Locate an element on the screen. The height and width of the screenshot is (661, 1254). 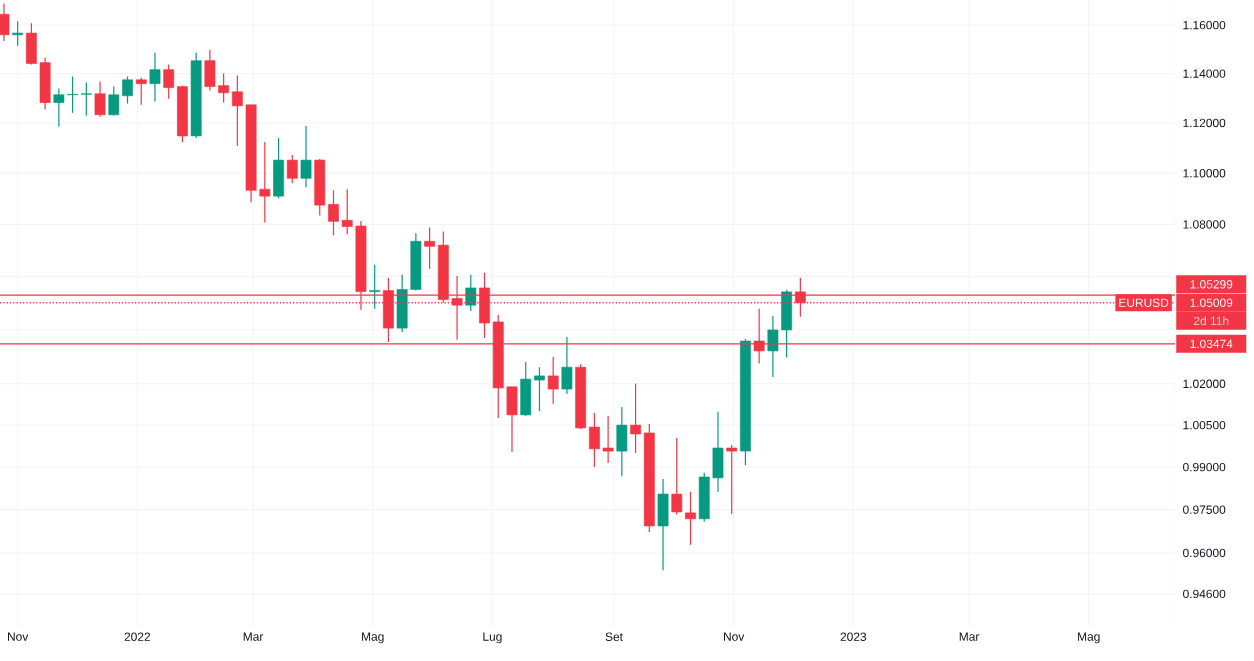
x-tick-label: 2022 is located at coordinates (137, 636).